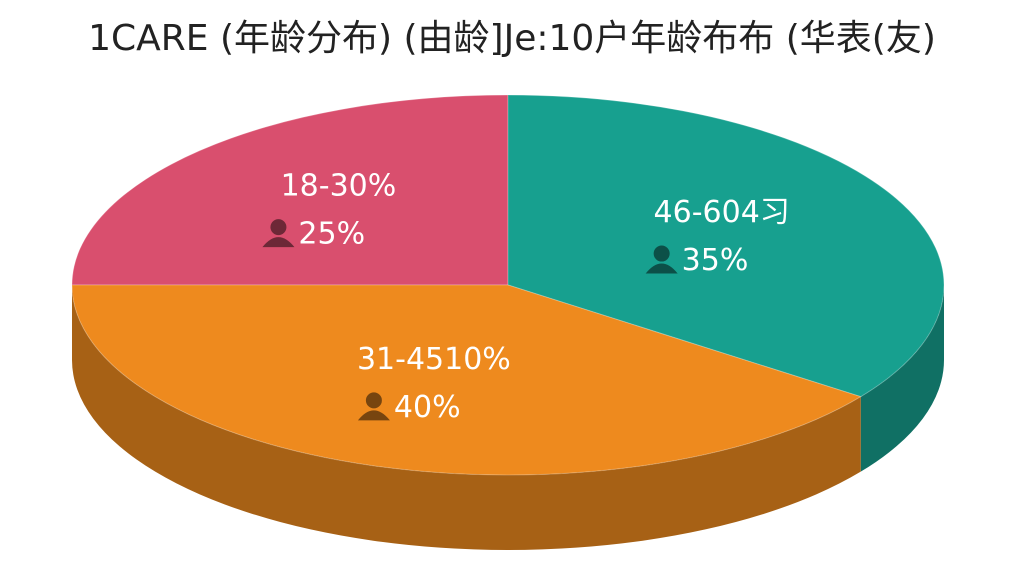 Image resolution: width=1024 pixels, height=576 pixels. What do you see at coordinates (434, 359) in the screenshot?
I see `slice-category: 31-4510%` at bounding box center [434, 359].